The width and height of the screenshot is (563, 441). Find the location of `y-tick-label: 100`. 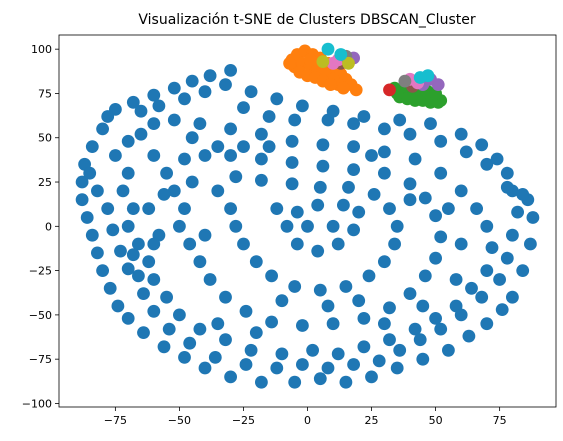

y-tick-label: 100 is located at coordinates (41, 49).